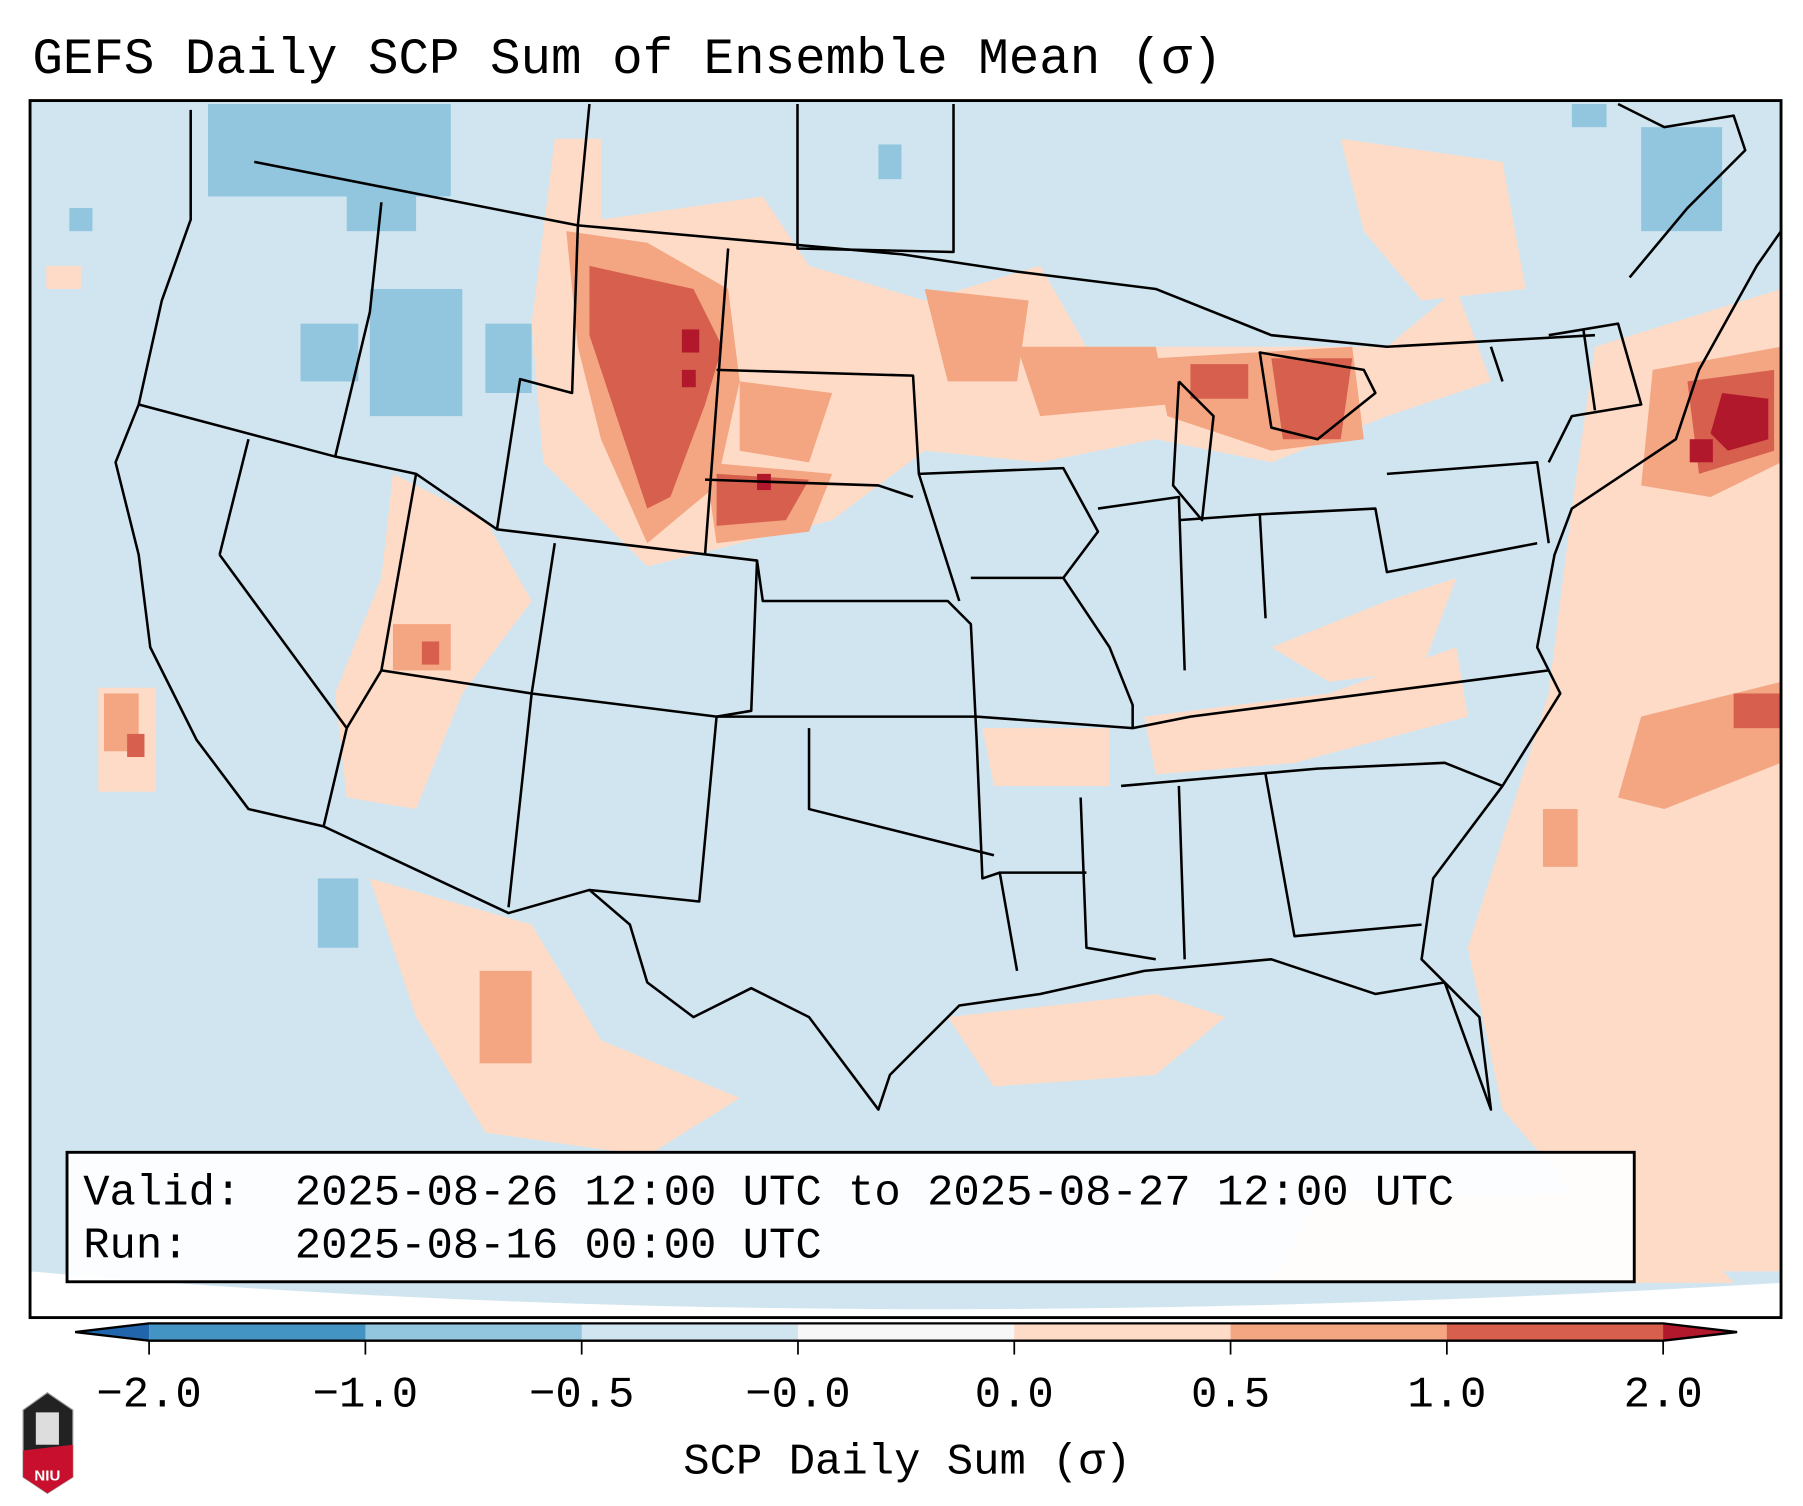 The width and height of the screenshot is (1803, 1506). Describe the element at coordinates (365, 1396) in the screenshot. I see `colorbar-tick-label: −1.0` at that location.